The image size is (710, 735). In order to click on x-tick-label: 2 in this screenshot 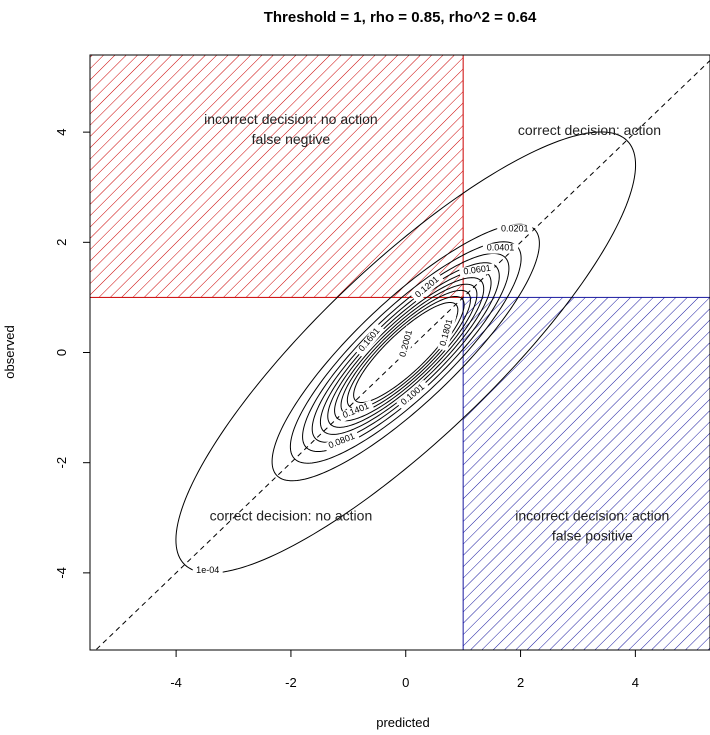, I will do `click(520, 682)`.